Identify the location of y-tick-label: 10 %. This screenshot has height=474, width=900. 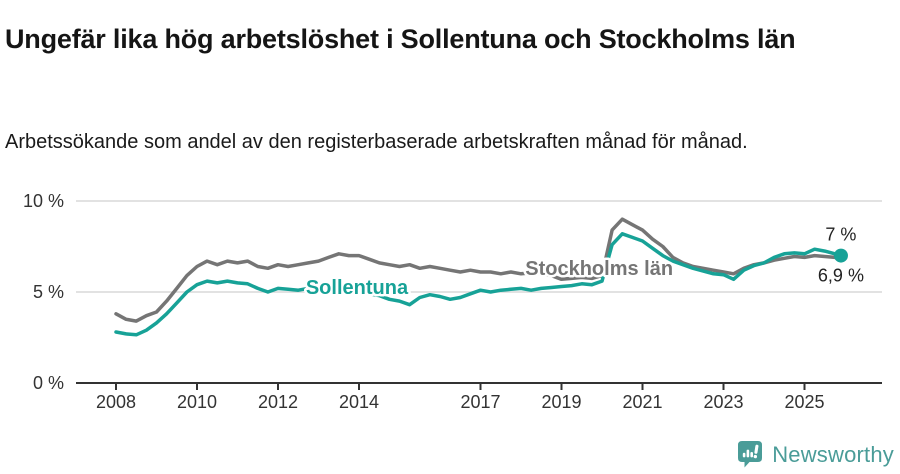
(43, 201).